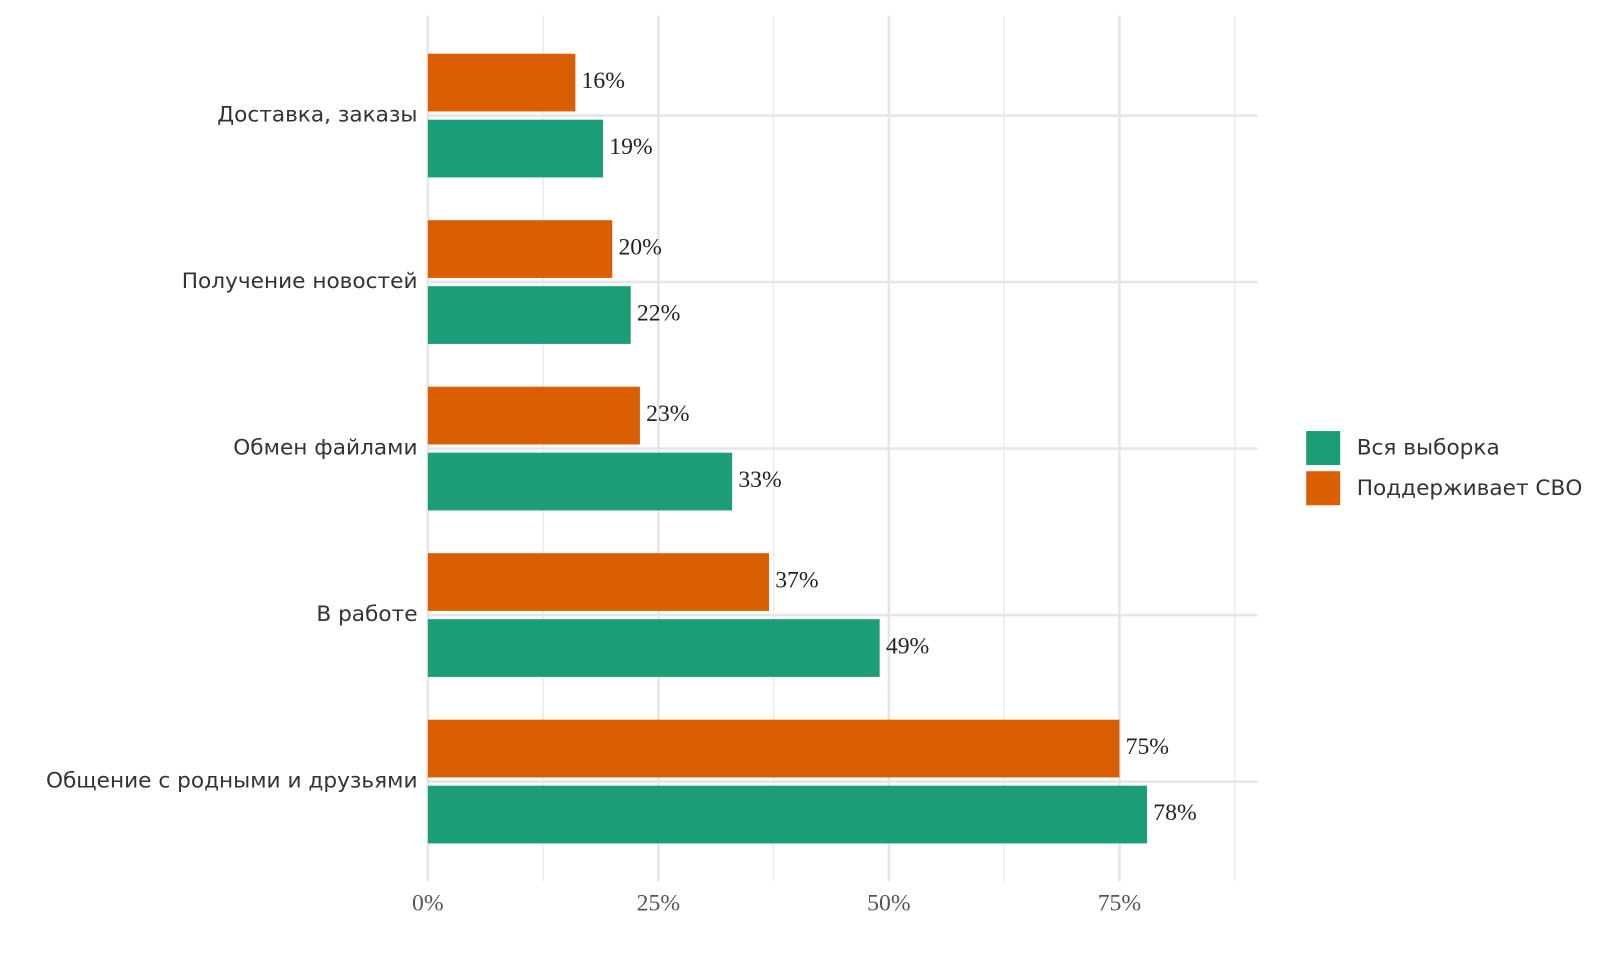  Describe the element at coordinates (317, 115) in the screenshot. I see `y-tick-label: Доставка, заказы` at that location.